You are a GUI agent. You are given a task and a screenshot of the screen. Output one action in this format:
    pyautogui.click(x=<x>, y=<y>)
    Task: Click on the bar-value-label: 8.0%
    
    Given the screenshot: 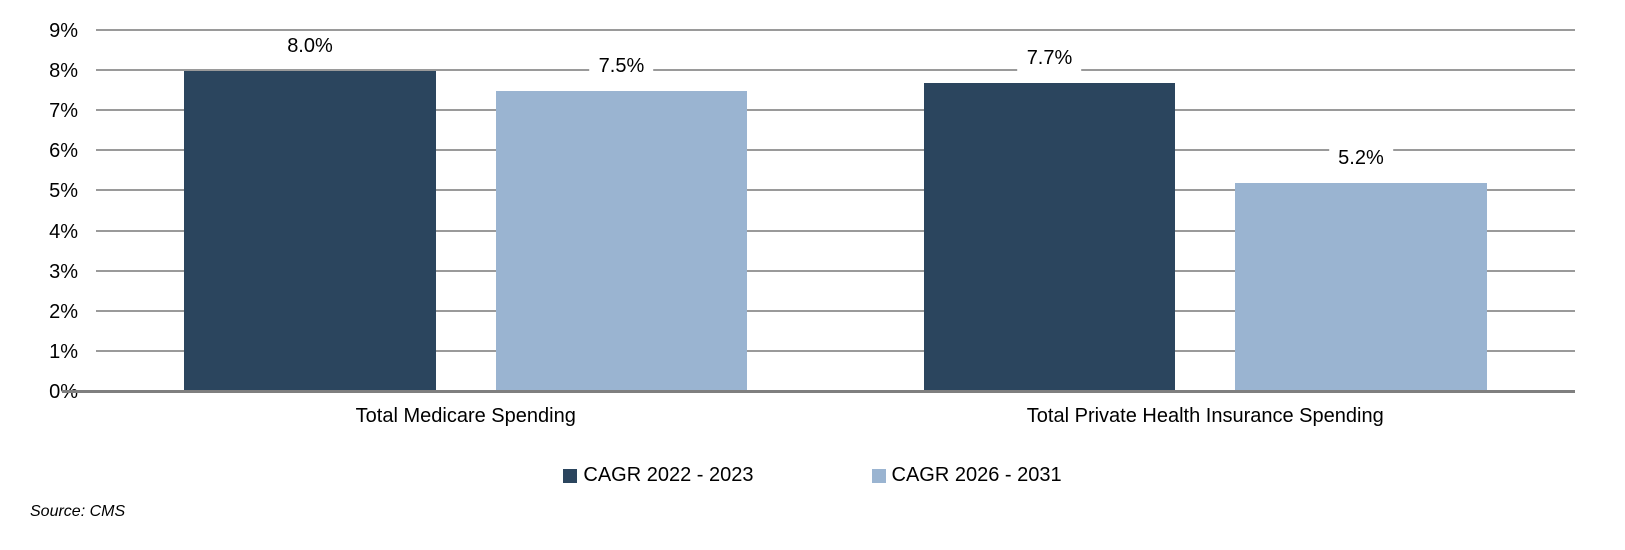 What is the action you would take?
    pyautogui.click(x=310, y=47)
    